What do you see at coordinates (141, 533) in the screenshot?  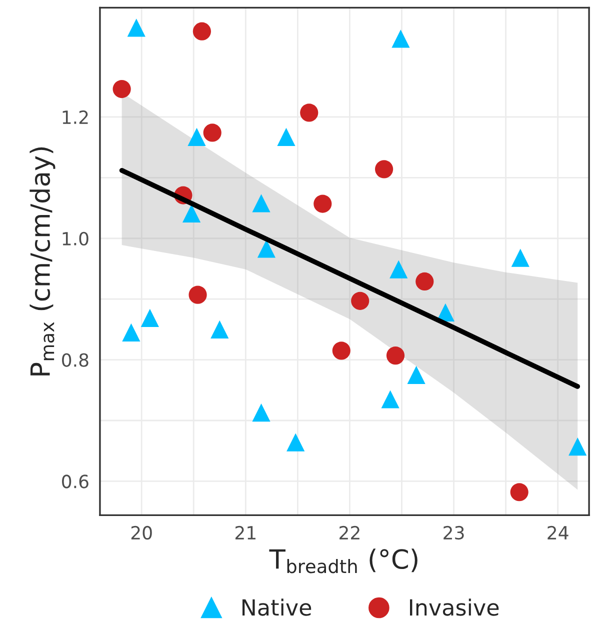 I see `x-tick-label: 20` at bounding box center [141, 533].